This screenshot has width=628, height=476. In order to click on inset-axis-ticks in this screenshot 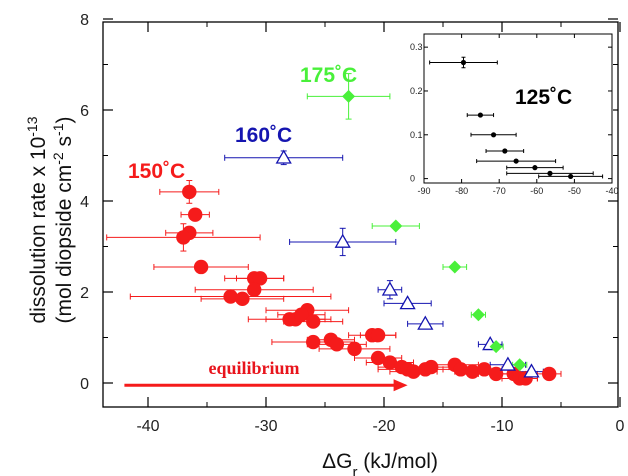, I will do `click(518, 108)`.